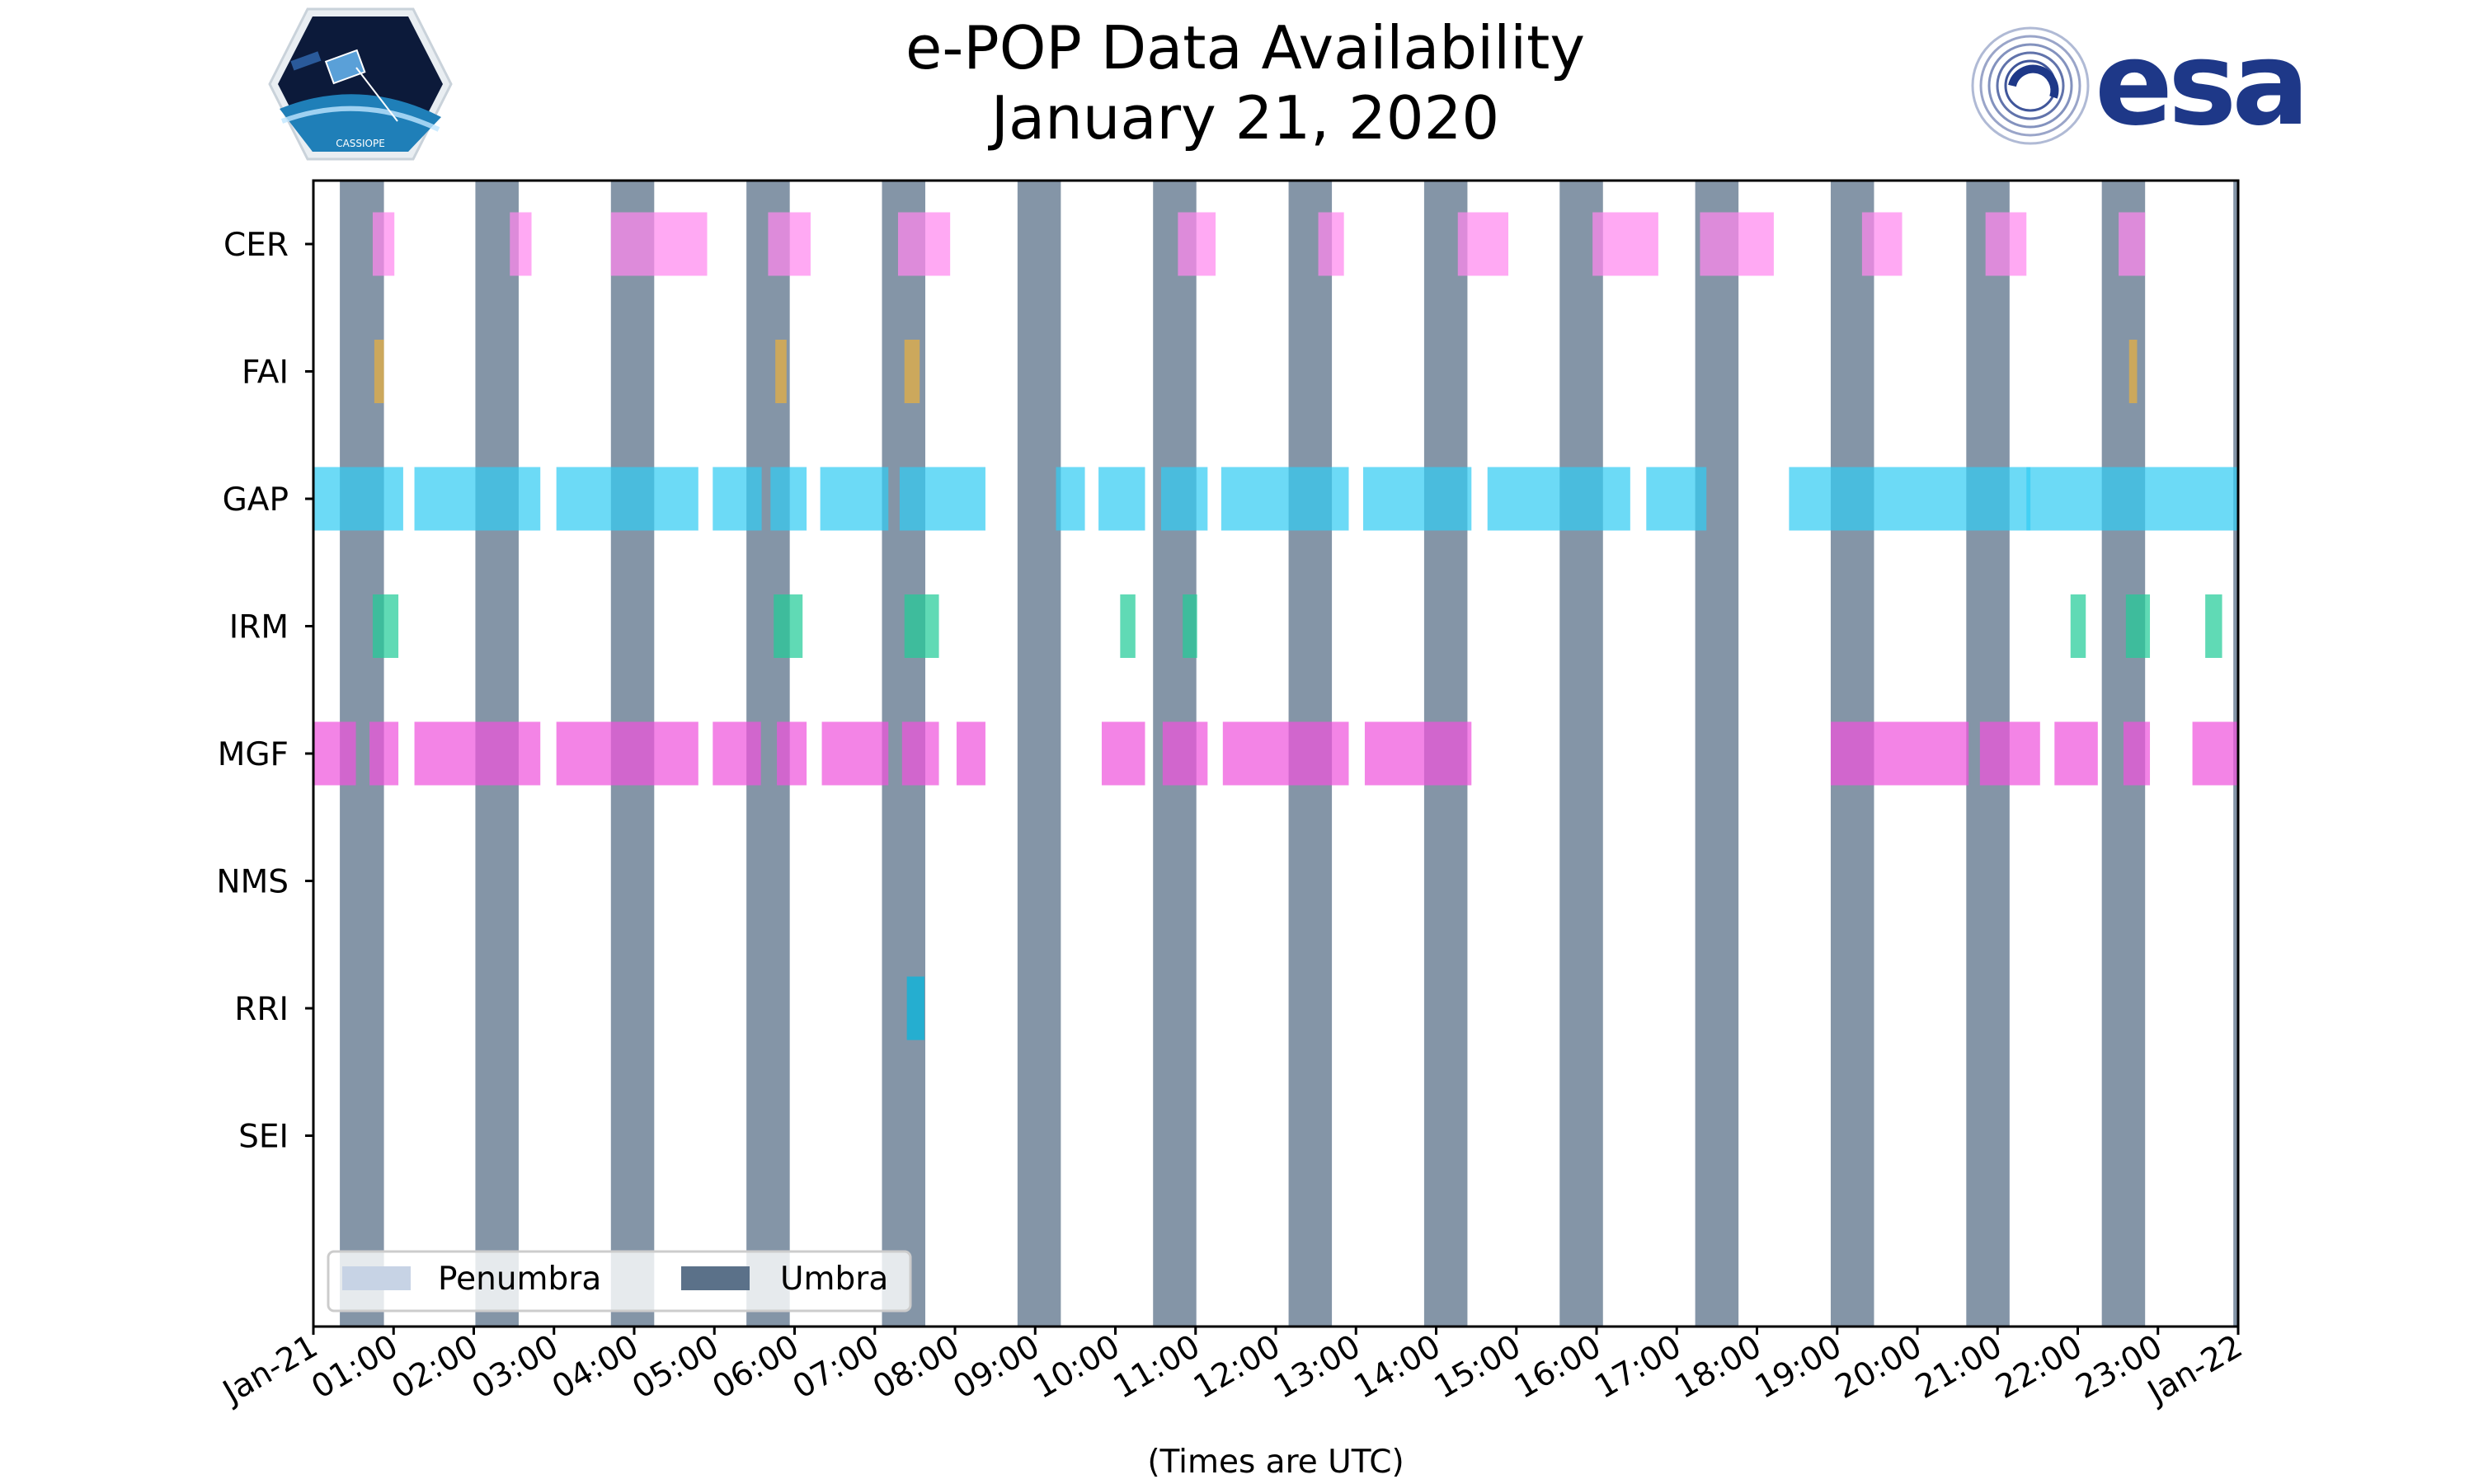  What do you see at coordinates (256, 500) in the screenshot?
I see `y-tick-label: GAP` at bounding box center [256, 500].